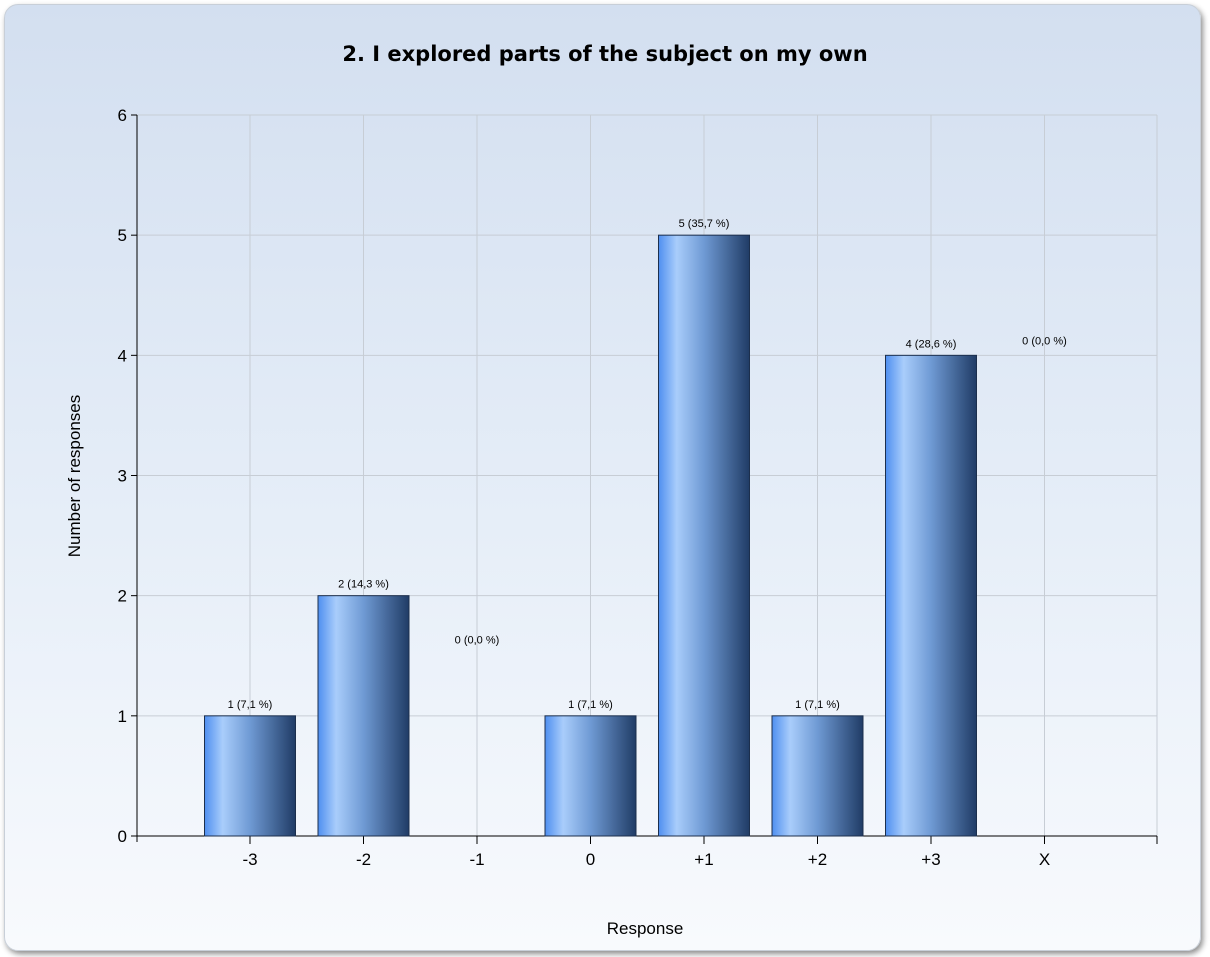 The width and height of the screenshot is (1210, 957). I want to click on y-tick-label: 0, so click(122, 836).